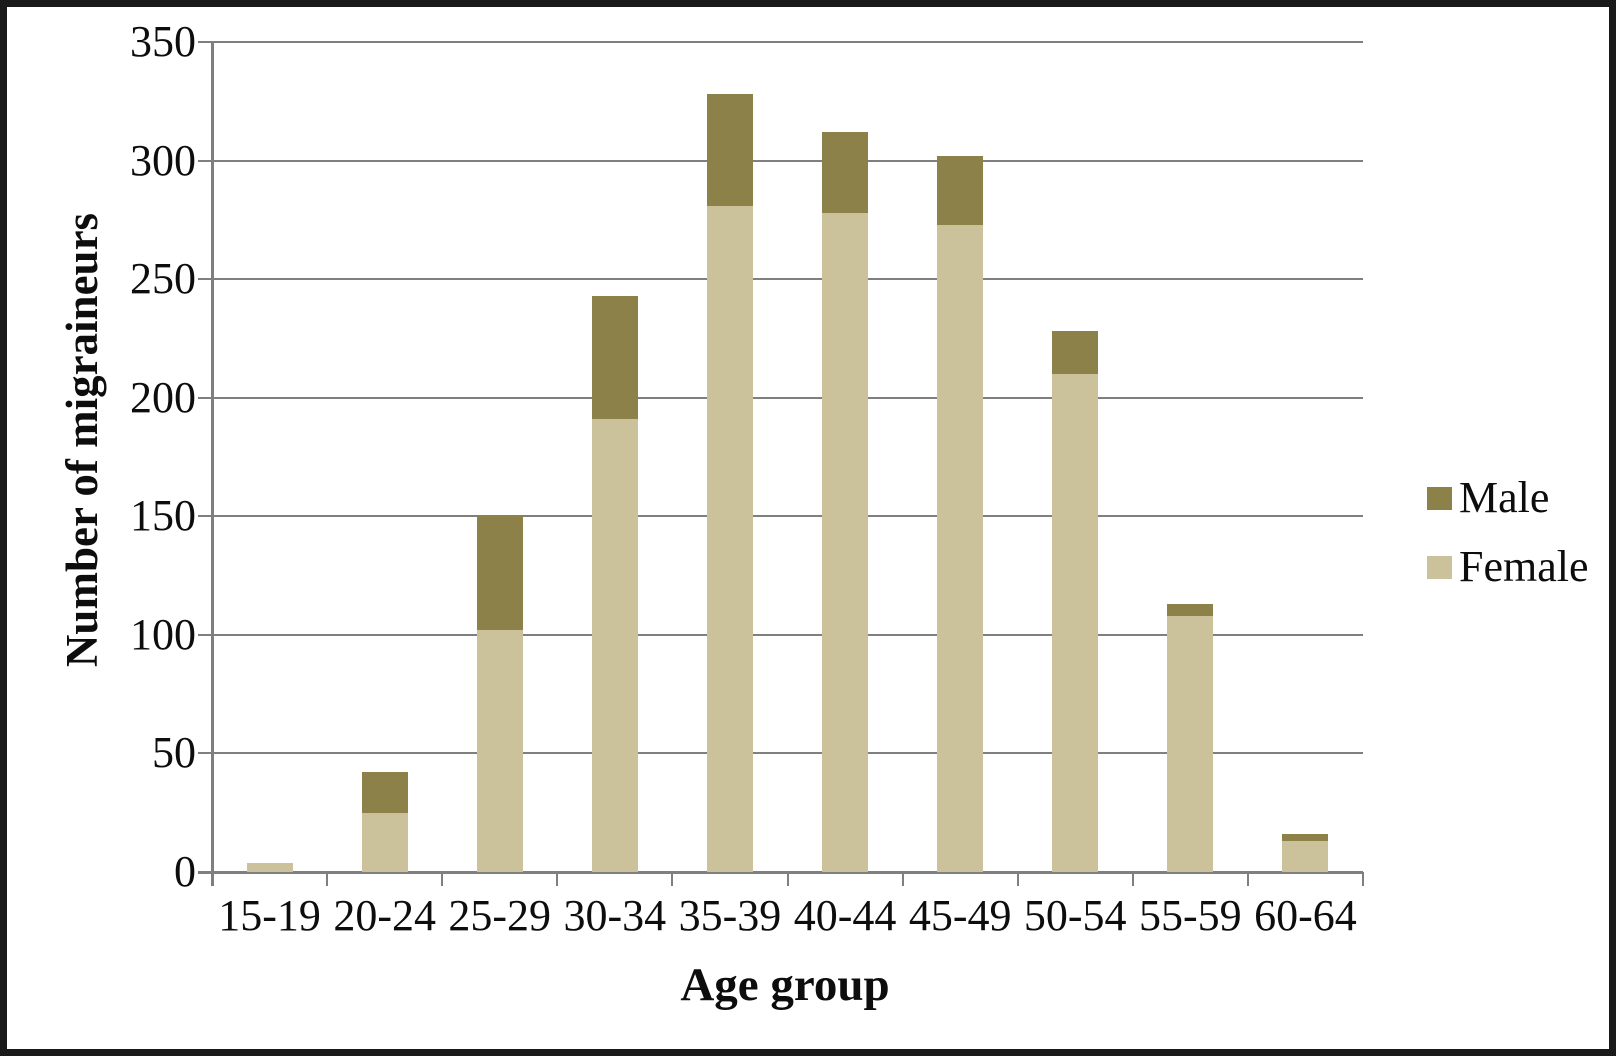  I want to click on x-axis-tick-label: 20-24, so click(384, 915).